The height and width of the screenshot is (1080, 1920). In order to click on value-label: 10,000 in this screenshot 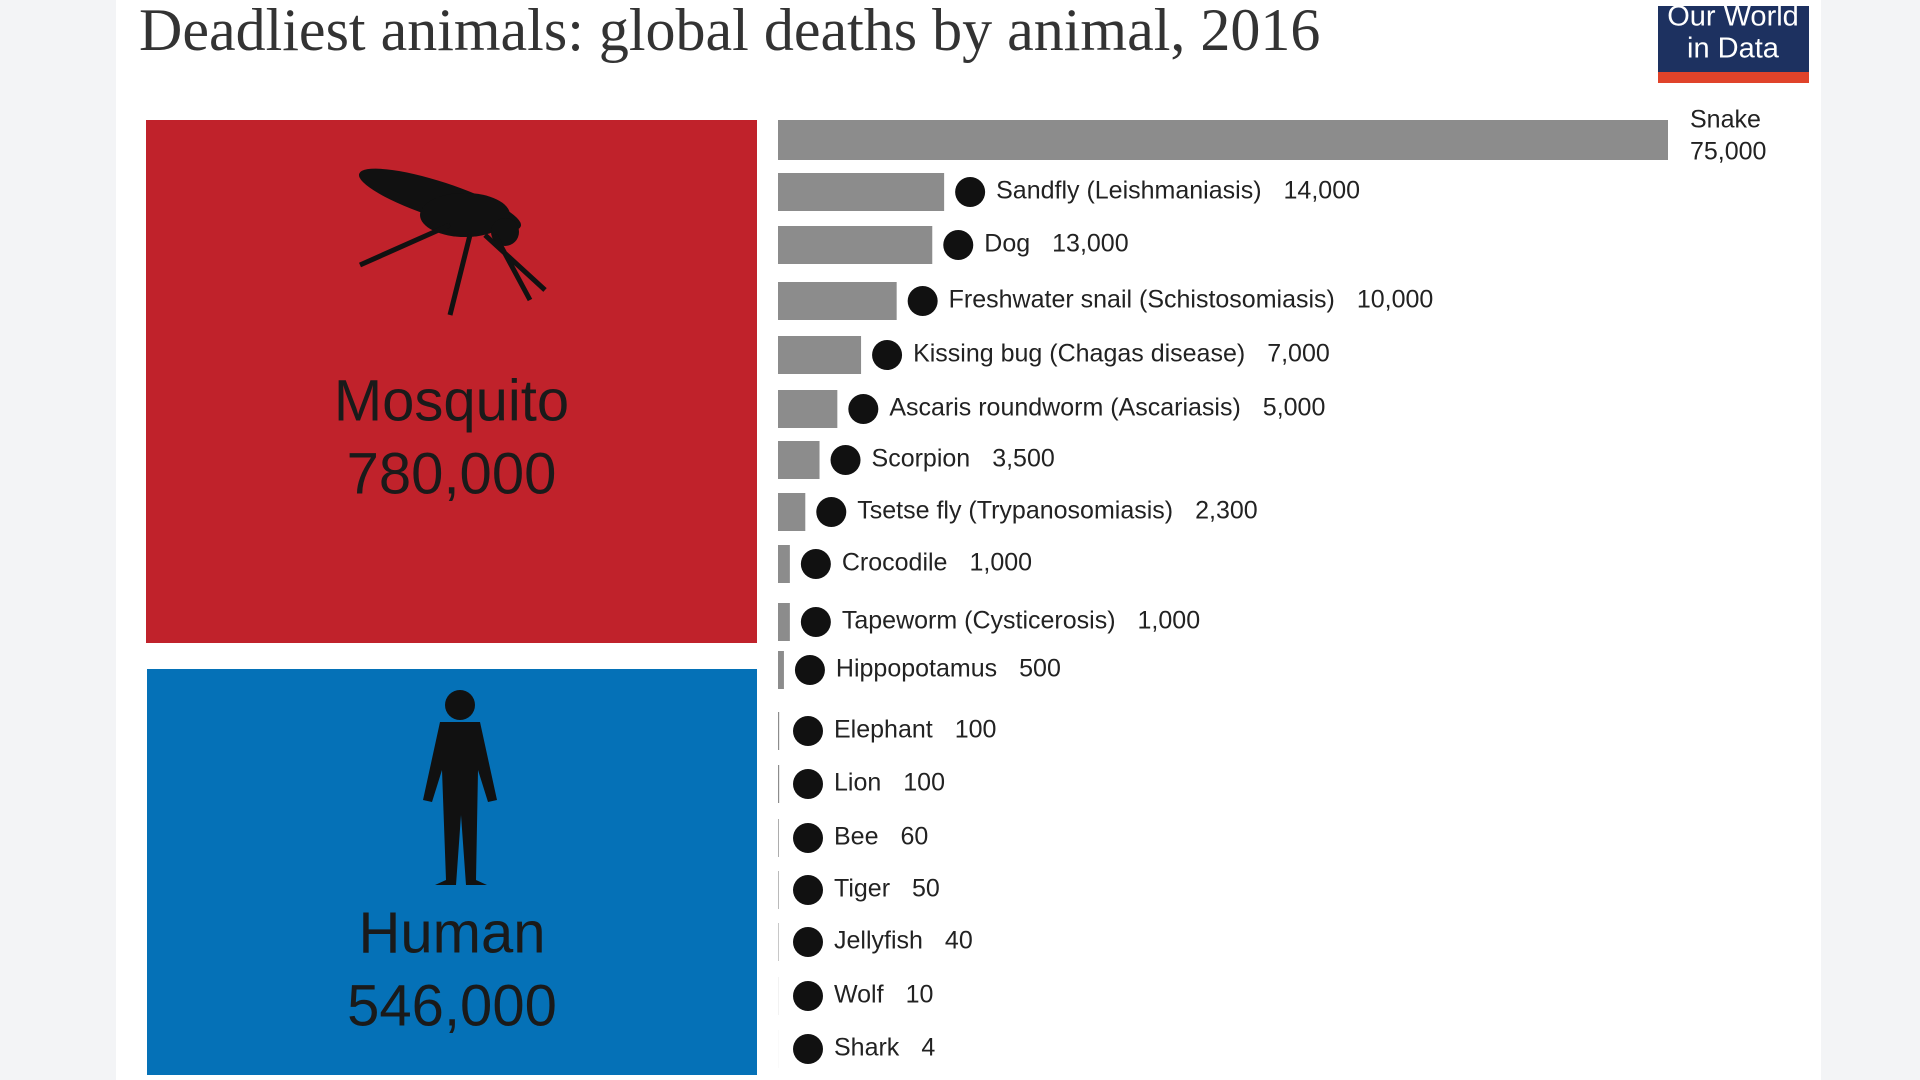, I will do `click(1395, 300)`.